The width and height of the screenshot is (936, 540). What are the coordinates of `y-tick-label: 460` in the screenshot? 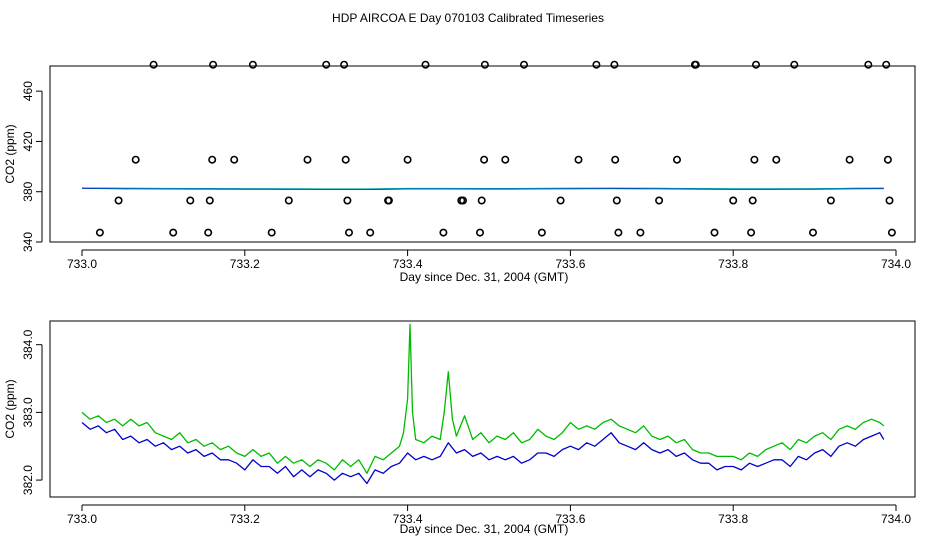 It's located at (28, 91).